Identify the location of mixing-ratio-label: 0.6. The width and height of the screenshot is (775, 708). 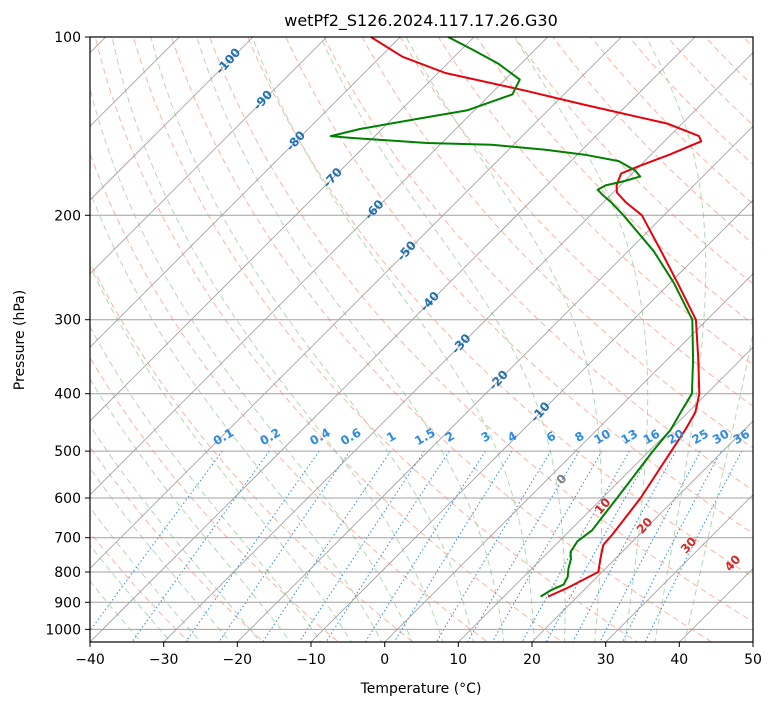
(350, 436).